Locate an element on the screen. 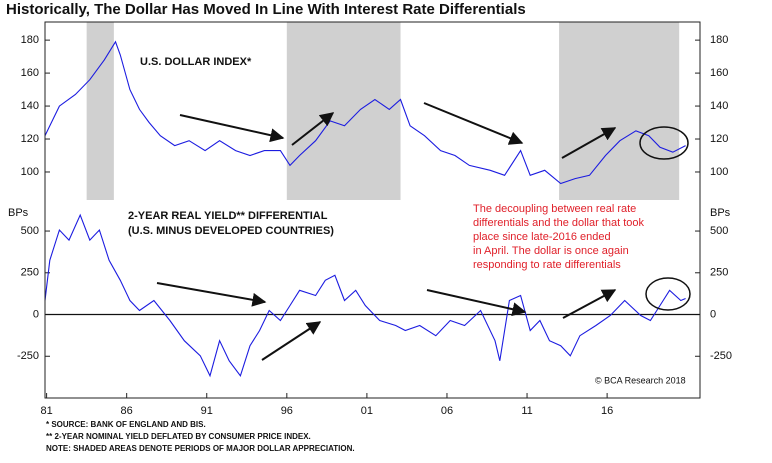 This screenshot has width=772, height=463. annotation: The decoupling between real rate is located at coordinates (554, 209).